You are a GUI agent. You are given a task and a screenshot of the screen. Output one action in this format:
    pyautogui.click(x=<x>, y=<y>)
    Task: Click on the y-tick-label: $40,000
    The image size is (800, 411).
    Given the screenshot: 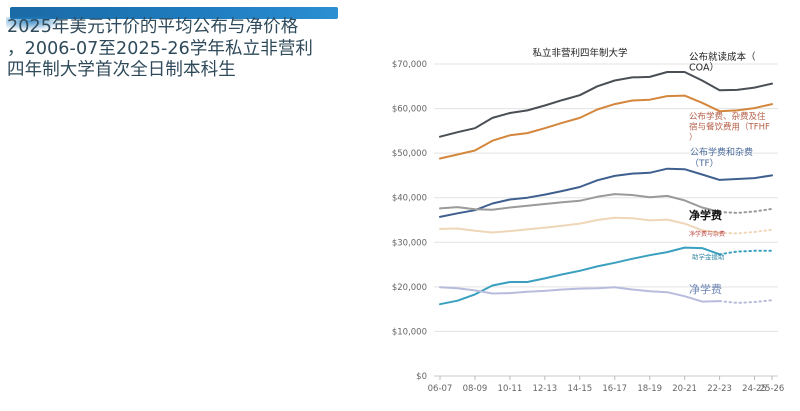 What is the action you would take?
    pyautogui.click(x=409, y=199)
    